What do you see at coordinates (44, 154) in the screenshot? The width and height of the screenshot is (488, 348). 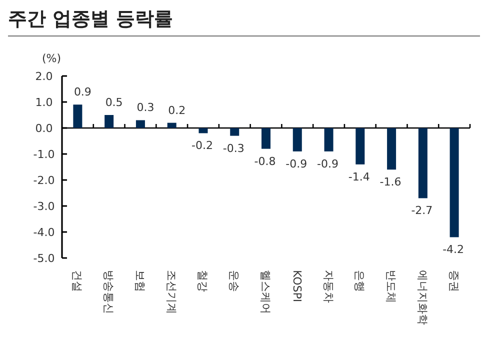 I see `y-tick-label: -1.0` at bounding box center [44, 154].